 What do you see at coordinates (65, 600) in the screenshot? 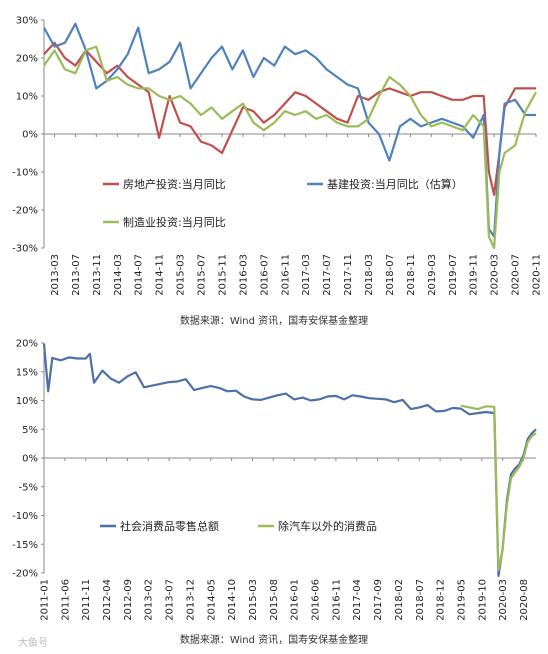
I see `x-tick-label: 2011-06` at bounding box center [65, 600].